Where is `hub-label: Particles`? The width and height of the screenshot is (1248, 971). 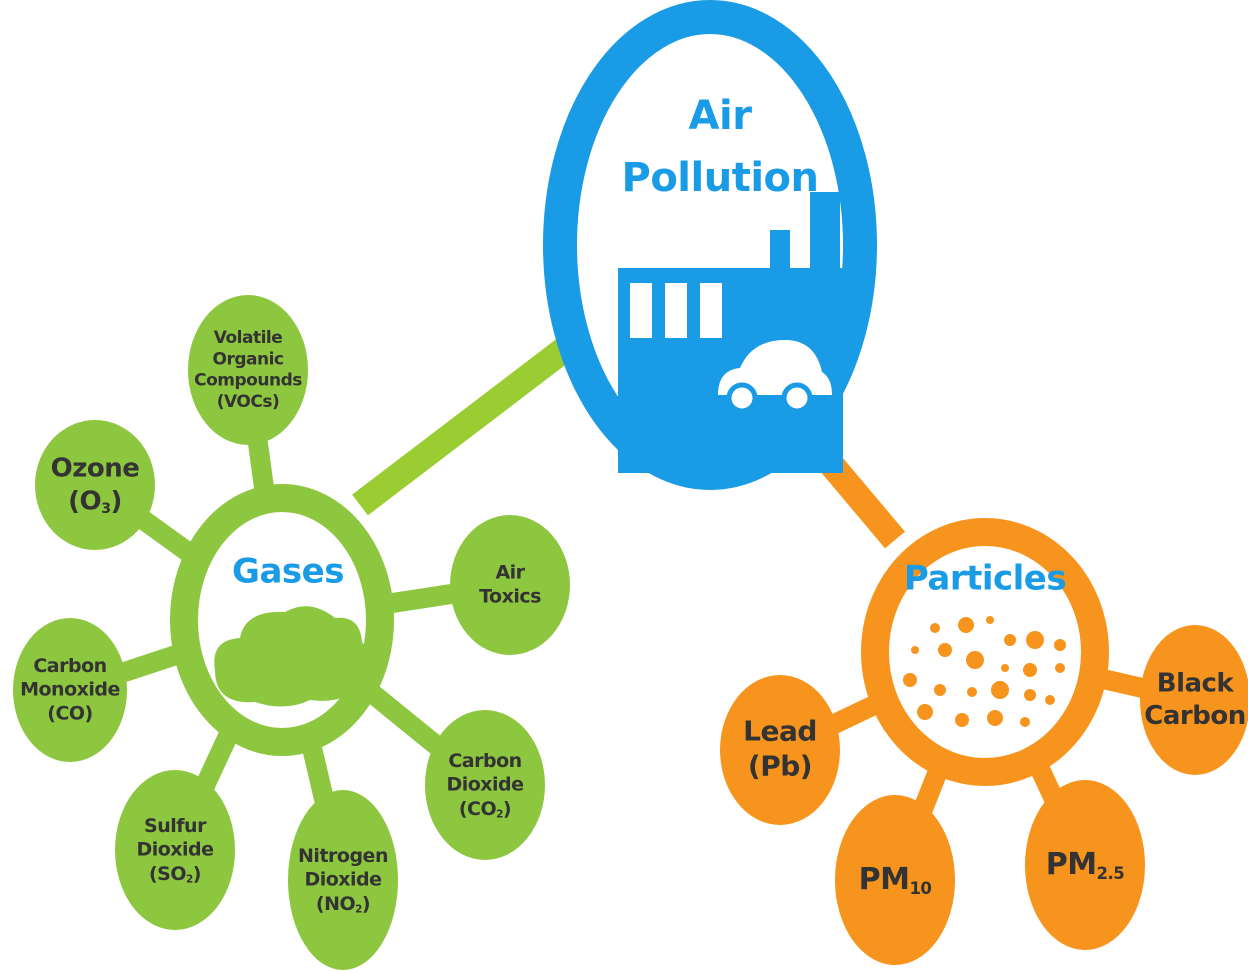
hub-label: Particles is located at coordinates (985, 579).